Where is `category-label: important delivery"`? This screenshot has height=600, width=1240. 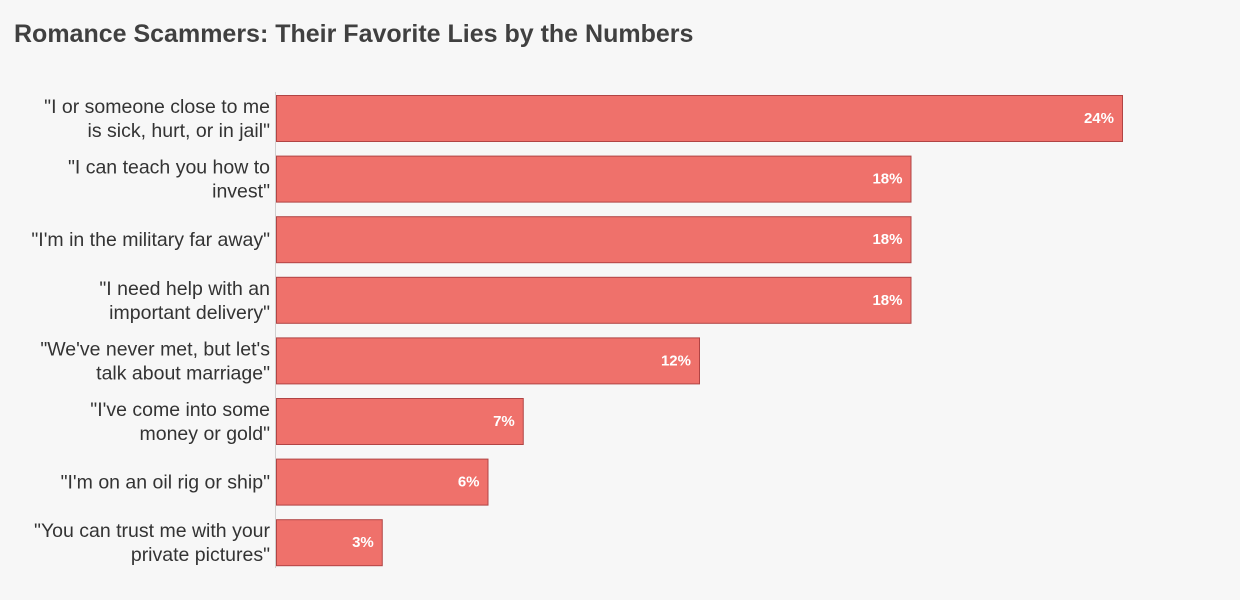 category-label: important delivery" is located at coordinates (189, 313).